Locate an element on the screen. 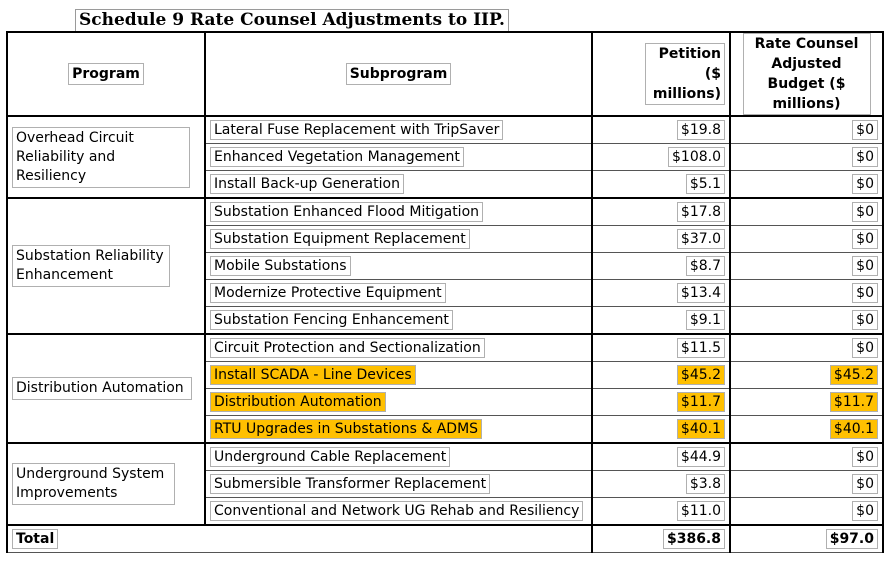  table-row: Distribution Automation $11.7 $11.7 is located at coordinates (445, 402).